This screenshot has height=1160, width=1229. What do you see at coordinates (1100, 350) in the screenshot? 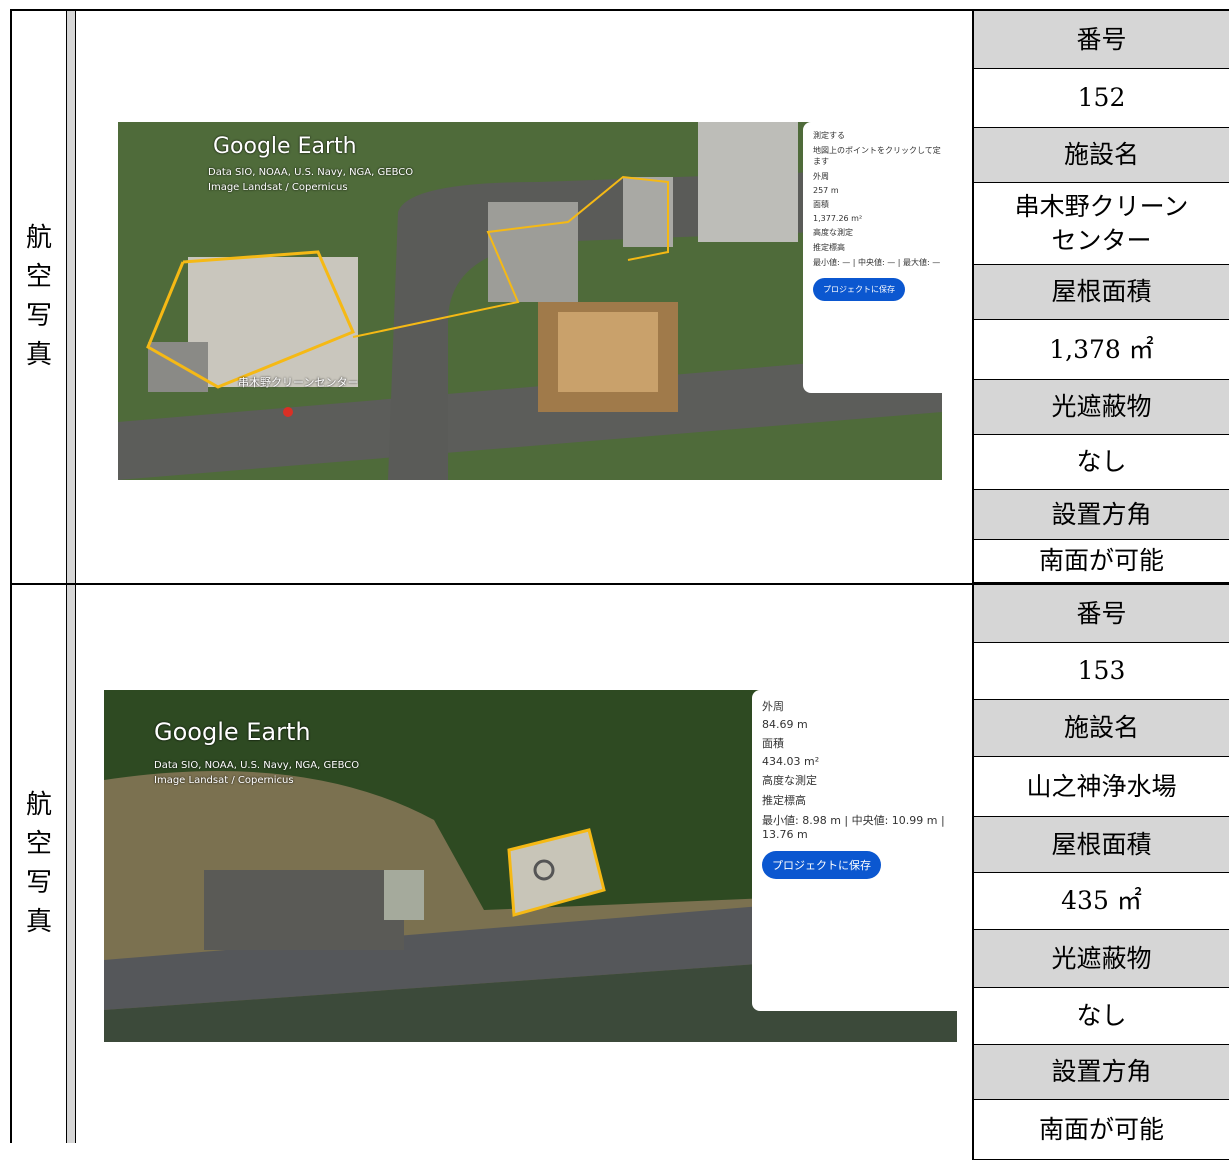
I see `field-value: 1,378 ㎡` at bounding box center [1100, 350].